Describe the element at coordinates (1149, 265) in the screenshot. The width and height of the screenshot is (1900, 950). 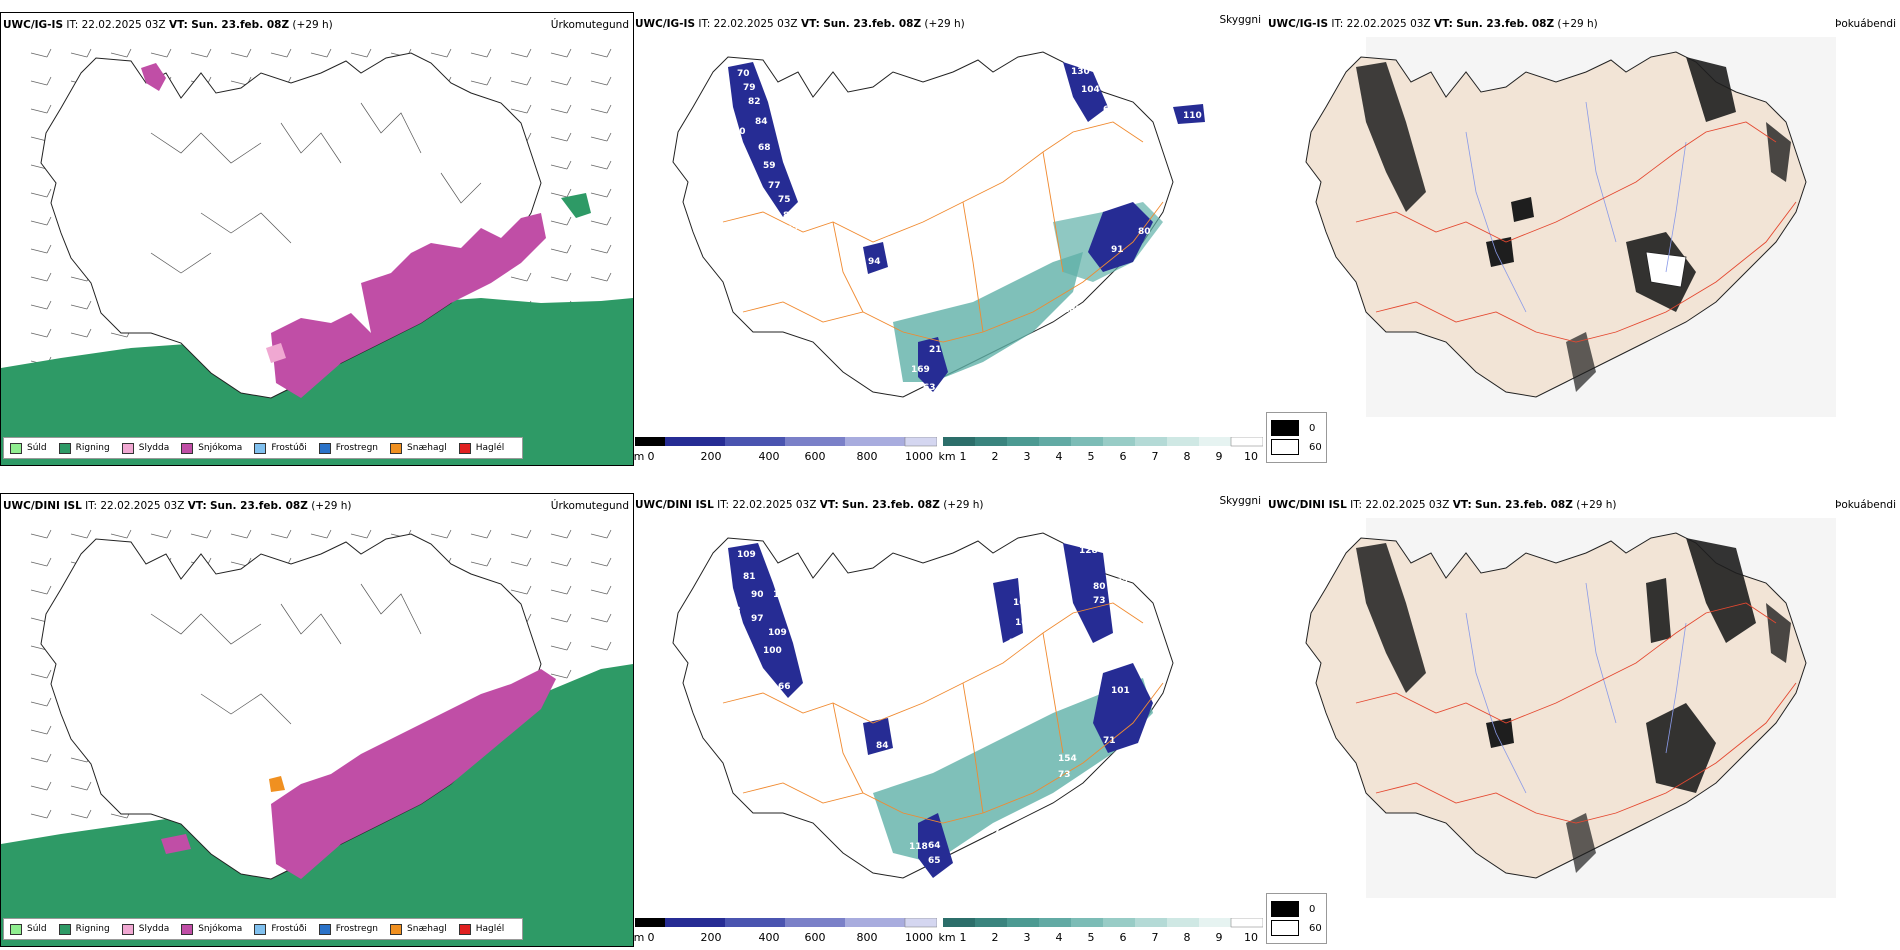
I see `vis-label: 60` at that location.